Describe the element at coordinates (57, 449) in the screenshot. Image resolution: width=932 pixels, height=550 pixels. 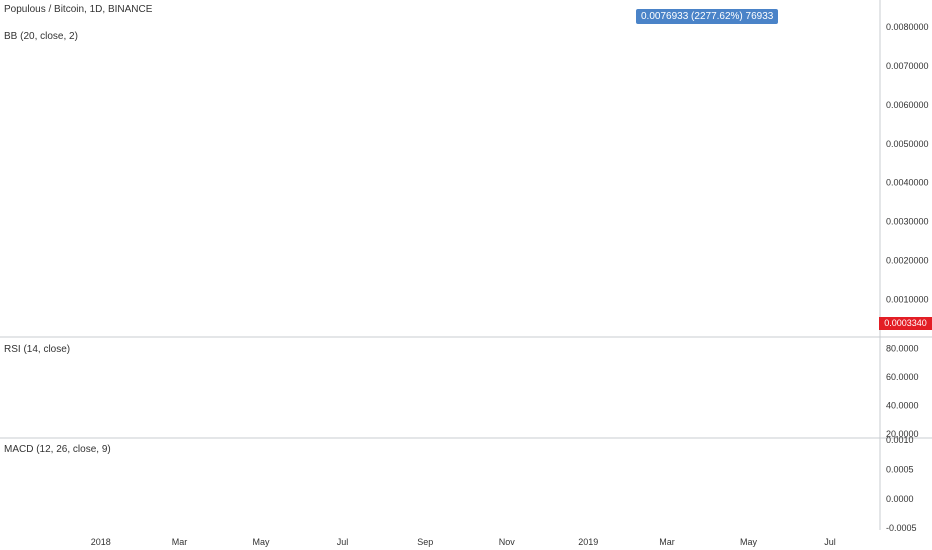
I see `macd-indicator-title: MACD (12, 26, close, 9)` at that location.